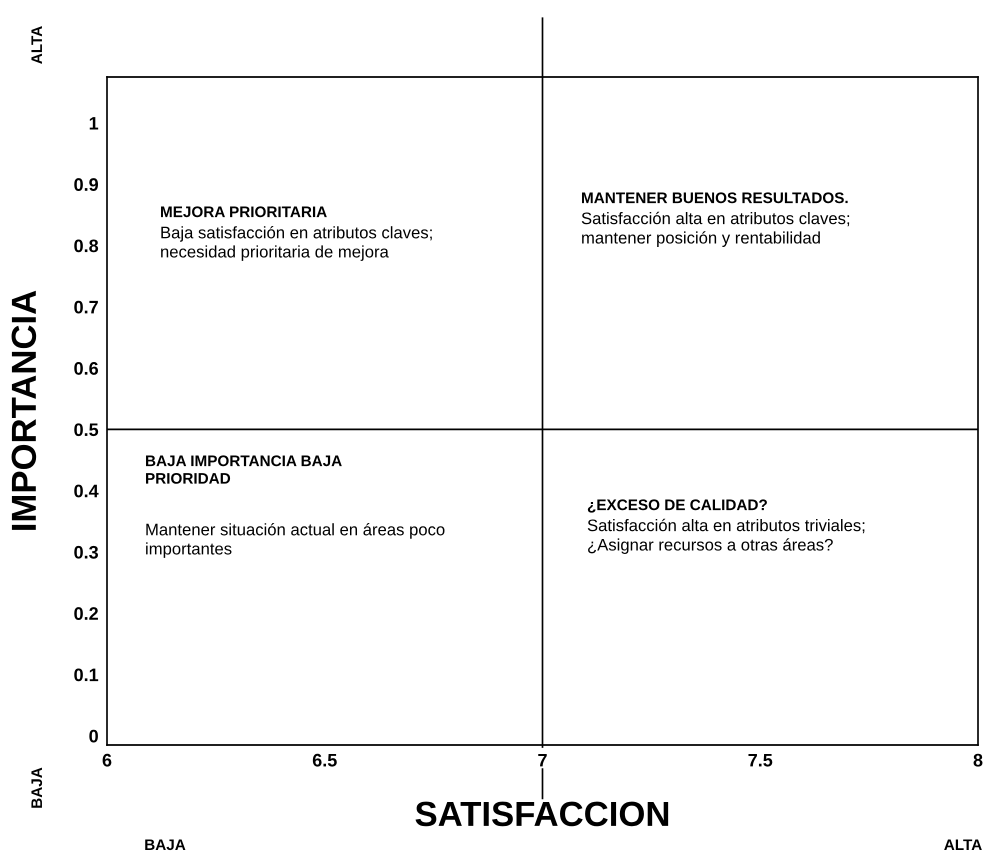 The image size is (992, 857). Describe the element at coordinates (324, 760) in the screenshot. I see `x-tick-label: 6.5` at that location.